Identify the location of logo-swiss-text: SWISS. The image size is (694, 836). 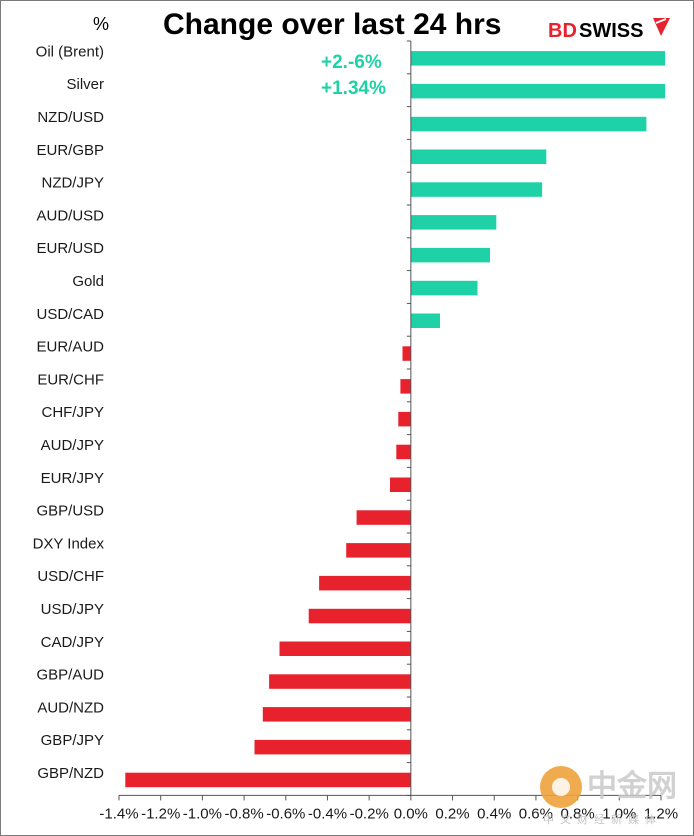
(611, 31).